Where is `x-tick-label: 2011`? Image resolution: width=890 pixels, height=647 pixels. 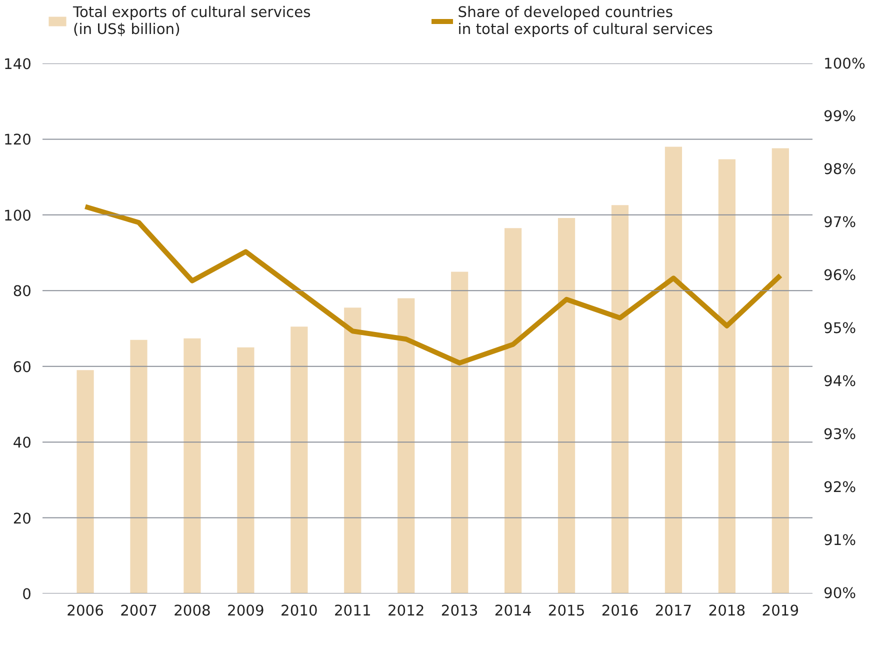
x-tick-label: 2011 is located at coordinates (353, 611).